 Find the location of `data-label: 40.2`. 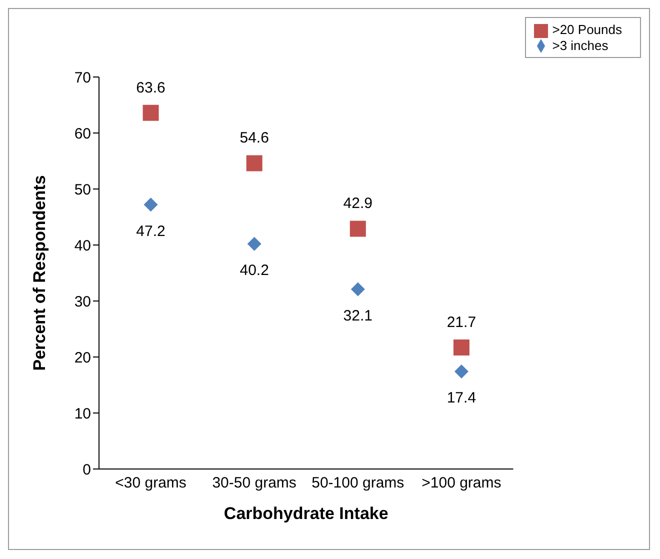

data-label: 40.2 is located at coordinates (254, 271).